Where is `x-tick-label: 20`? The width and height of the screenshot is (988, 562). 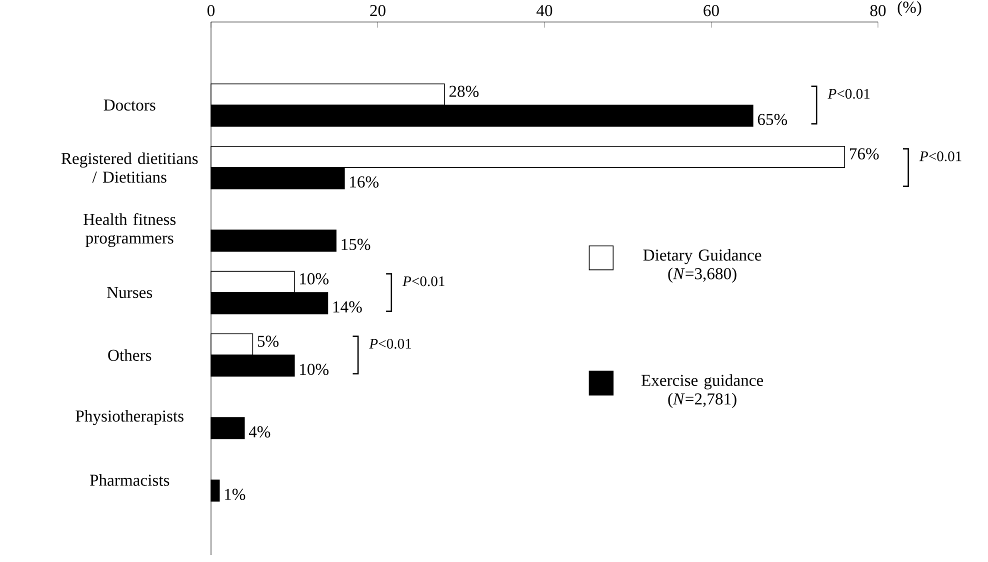
x-tick-label: 20 is located at coordinates (378, 10).